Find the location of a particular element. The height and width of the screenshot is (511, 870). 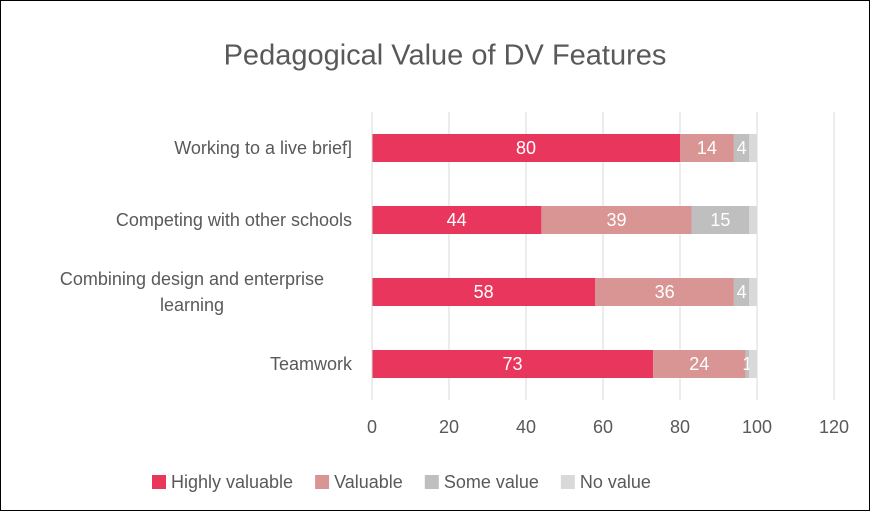

y-tick-label: Competing with other schools is located at coordinates (176, 220).